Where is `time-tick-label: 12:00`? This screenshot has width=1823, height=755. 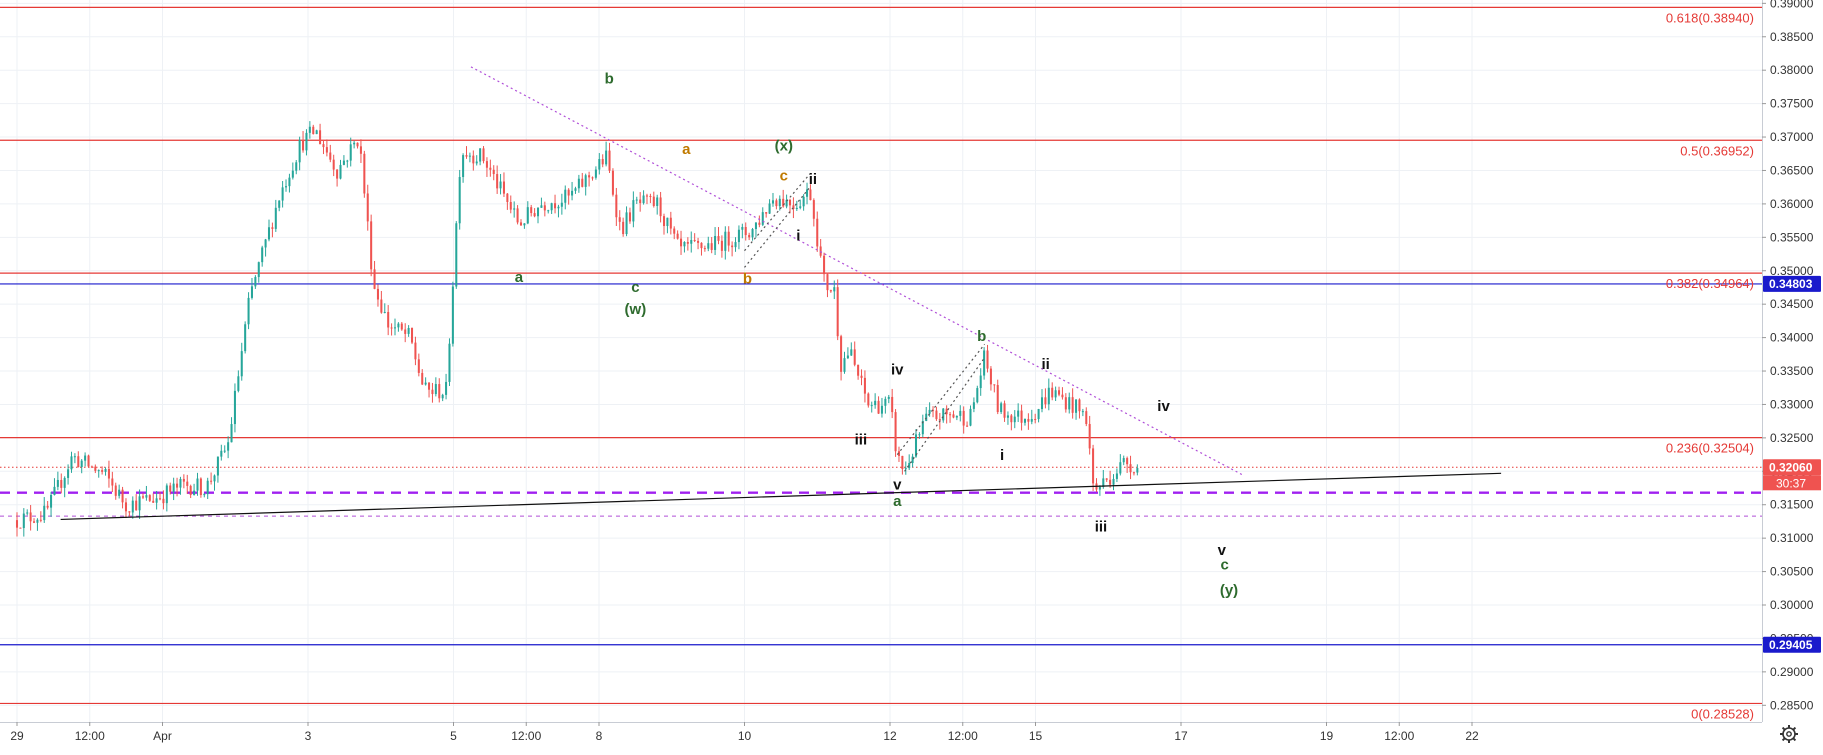
time-tick-label: 12:00 is located at coordinates (90, 736).